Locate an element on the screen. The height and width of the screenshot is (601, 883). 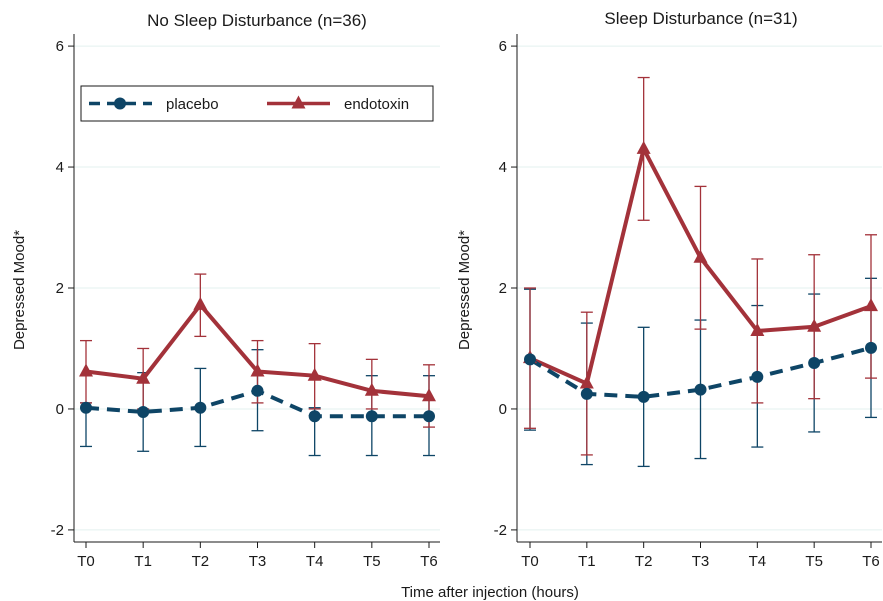
error-bars-endotoxin is located at coordinates (257, 350).